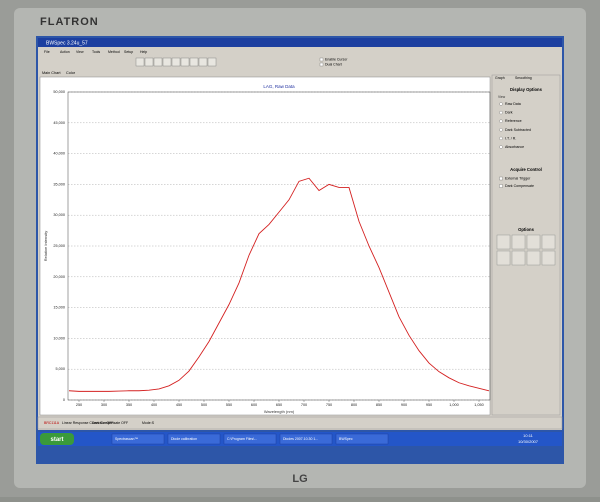 The width and height of the screenshot is (600, 502). I want to click on clock-time: 10:11, so click(528, 435).